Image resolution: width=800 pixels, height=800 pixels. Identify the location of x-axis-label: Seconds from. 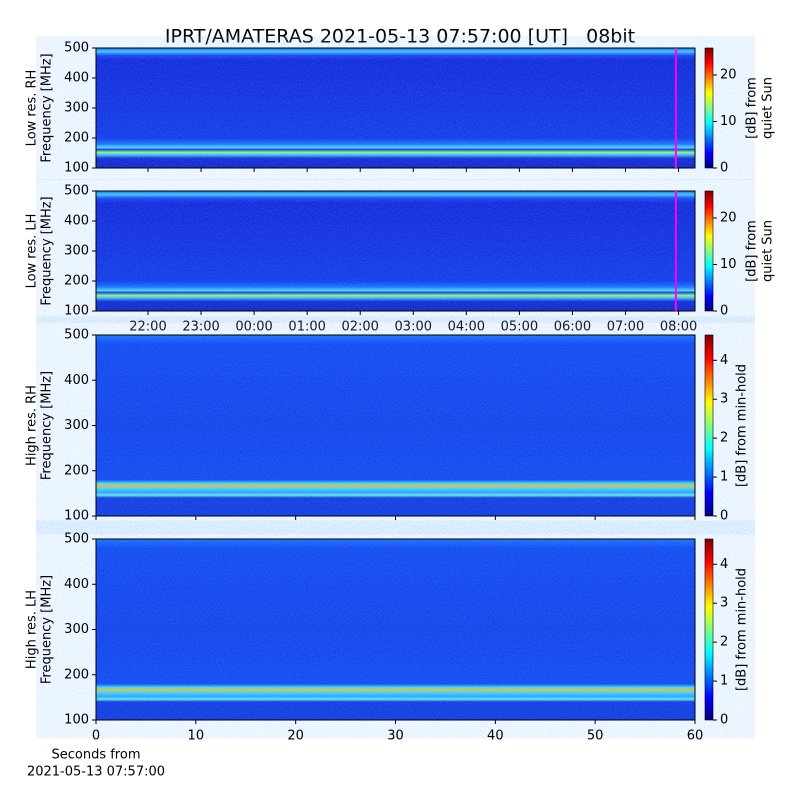
(95, 755).